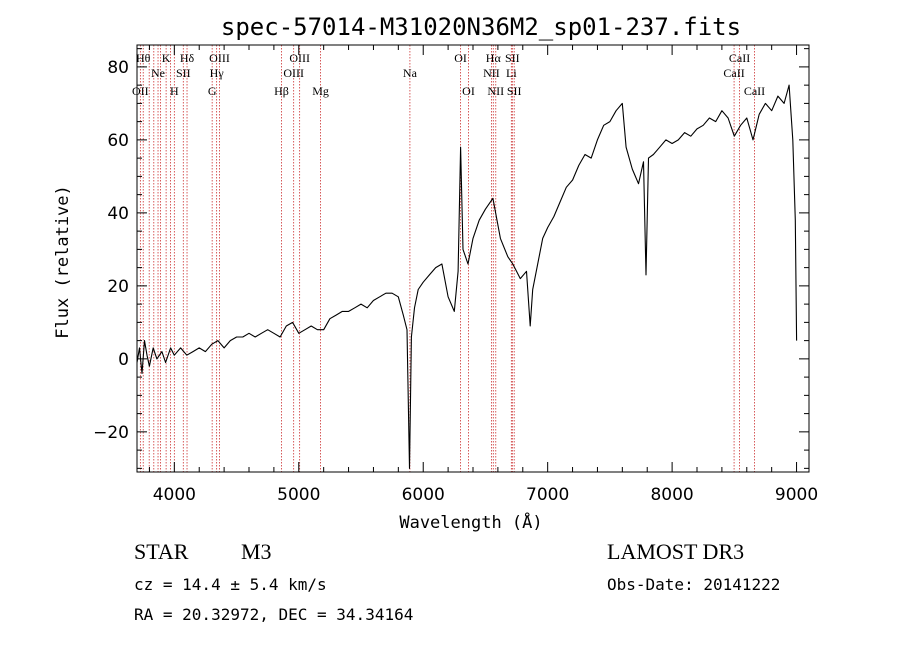 This screenshot has width=900, height=649. I want to click on survey-name: LAMOST DR3, so click(675, 551).